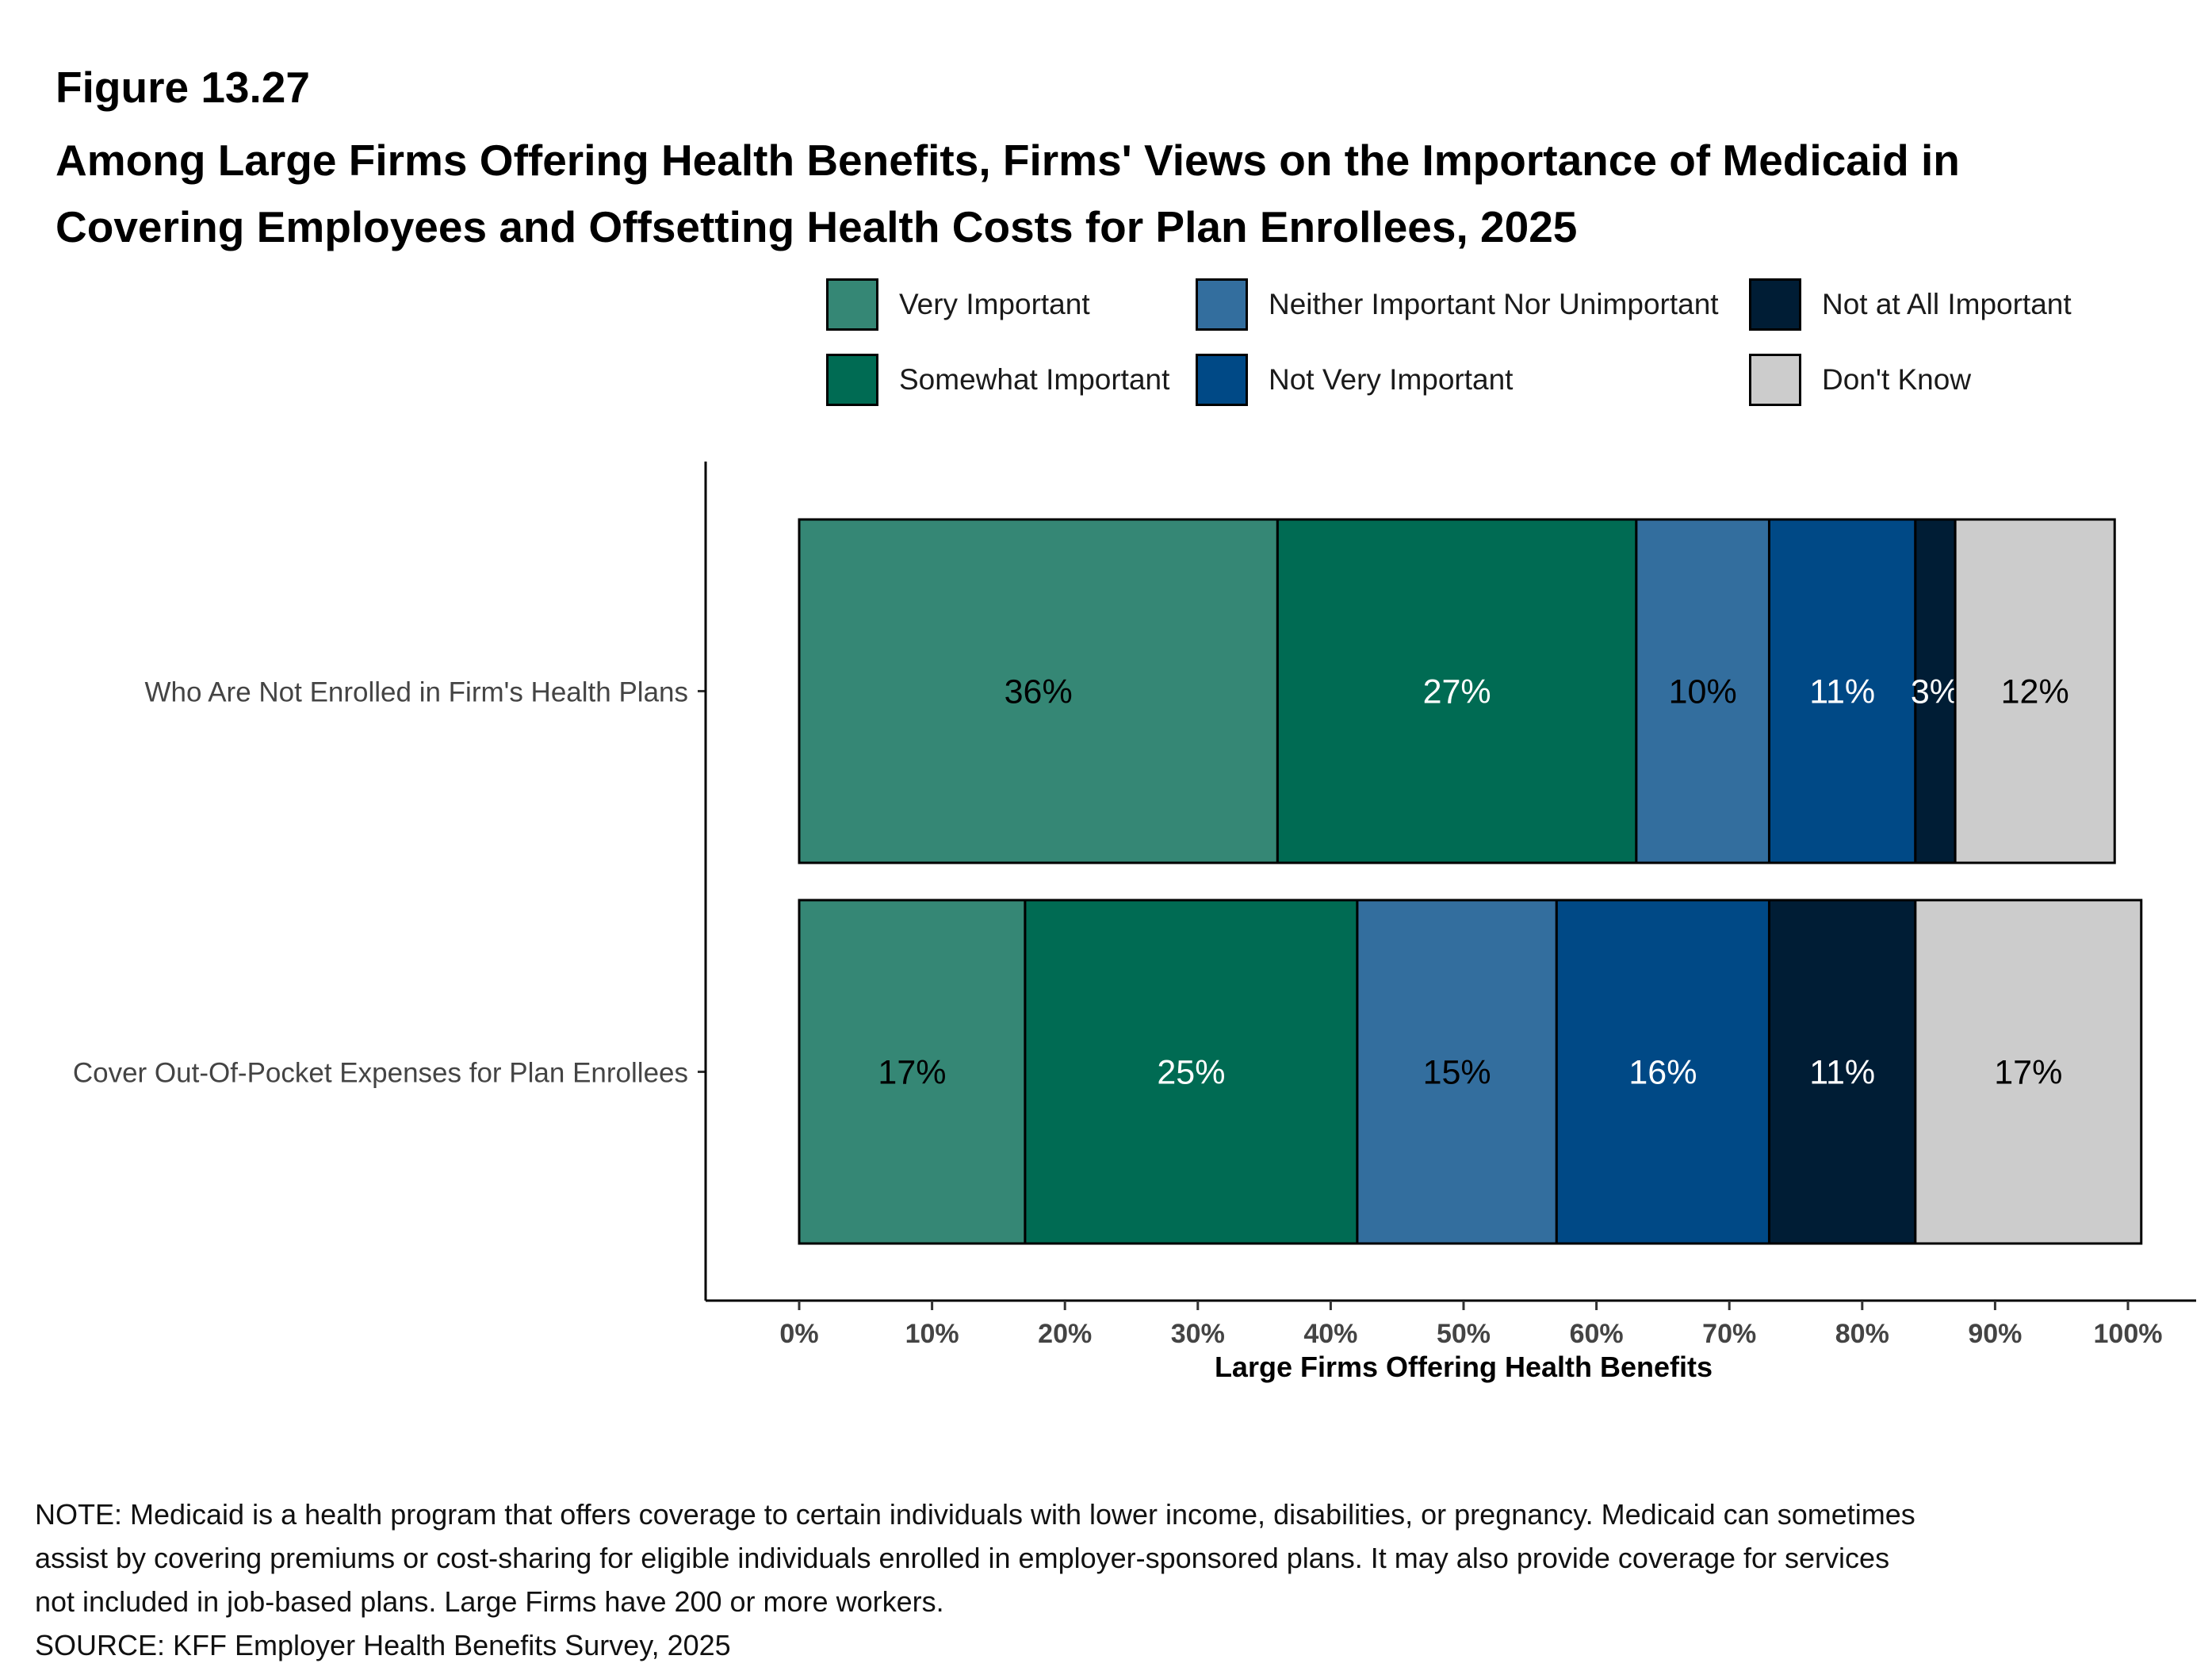  I want to click on x-tick-label: 70%, so click(1729, 1334).